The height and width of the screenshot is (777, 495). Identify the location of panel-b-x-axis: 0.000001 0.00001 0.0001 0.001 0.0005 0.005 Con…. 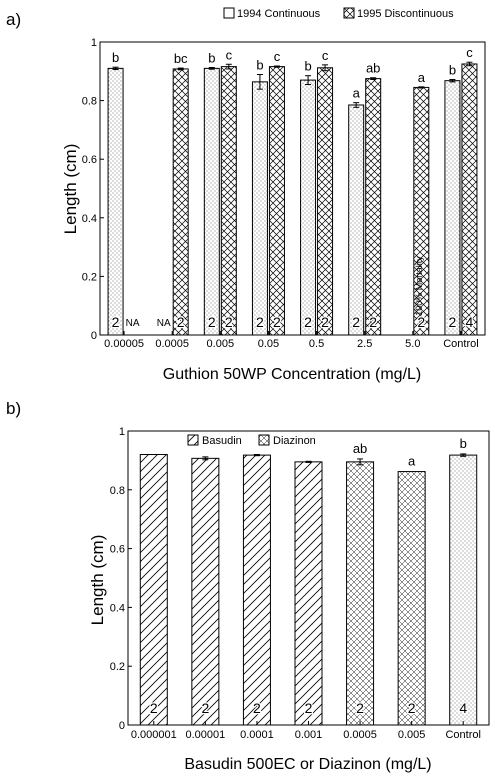
(306, 731).